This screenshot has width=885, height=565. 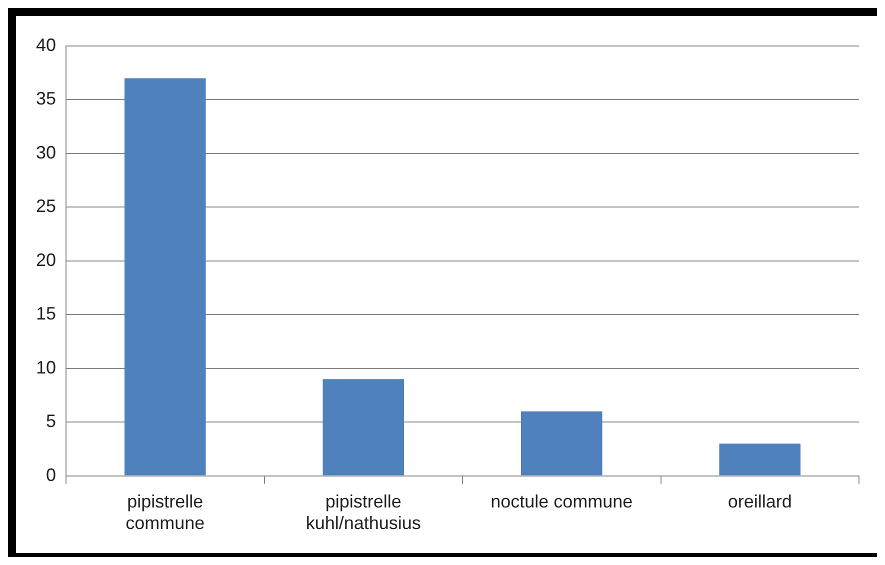 What do you see at coordinates (46, 367) in the screenshot?
I see `y-tick-label: 10` at bounding box center [46, 367].